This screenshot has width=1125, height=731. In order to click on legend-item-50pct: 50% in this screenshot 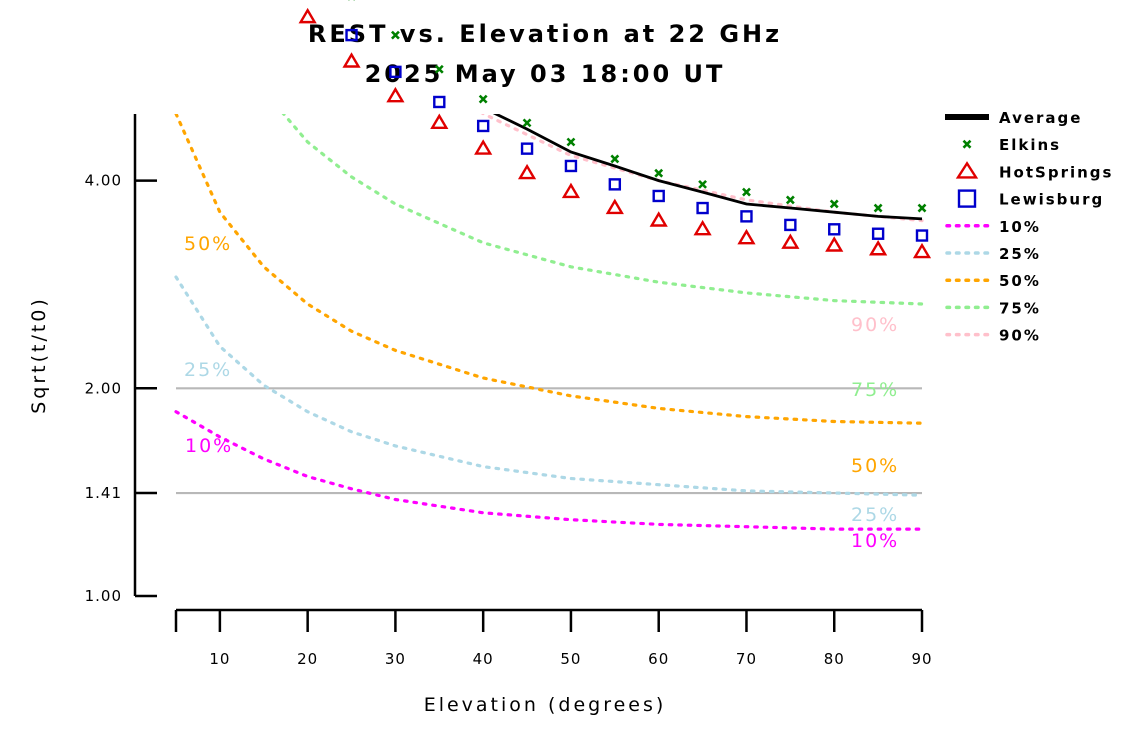, I will do `click(993, 281)`.